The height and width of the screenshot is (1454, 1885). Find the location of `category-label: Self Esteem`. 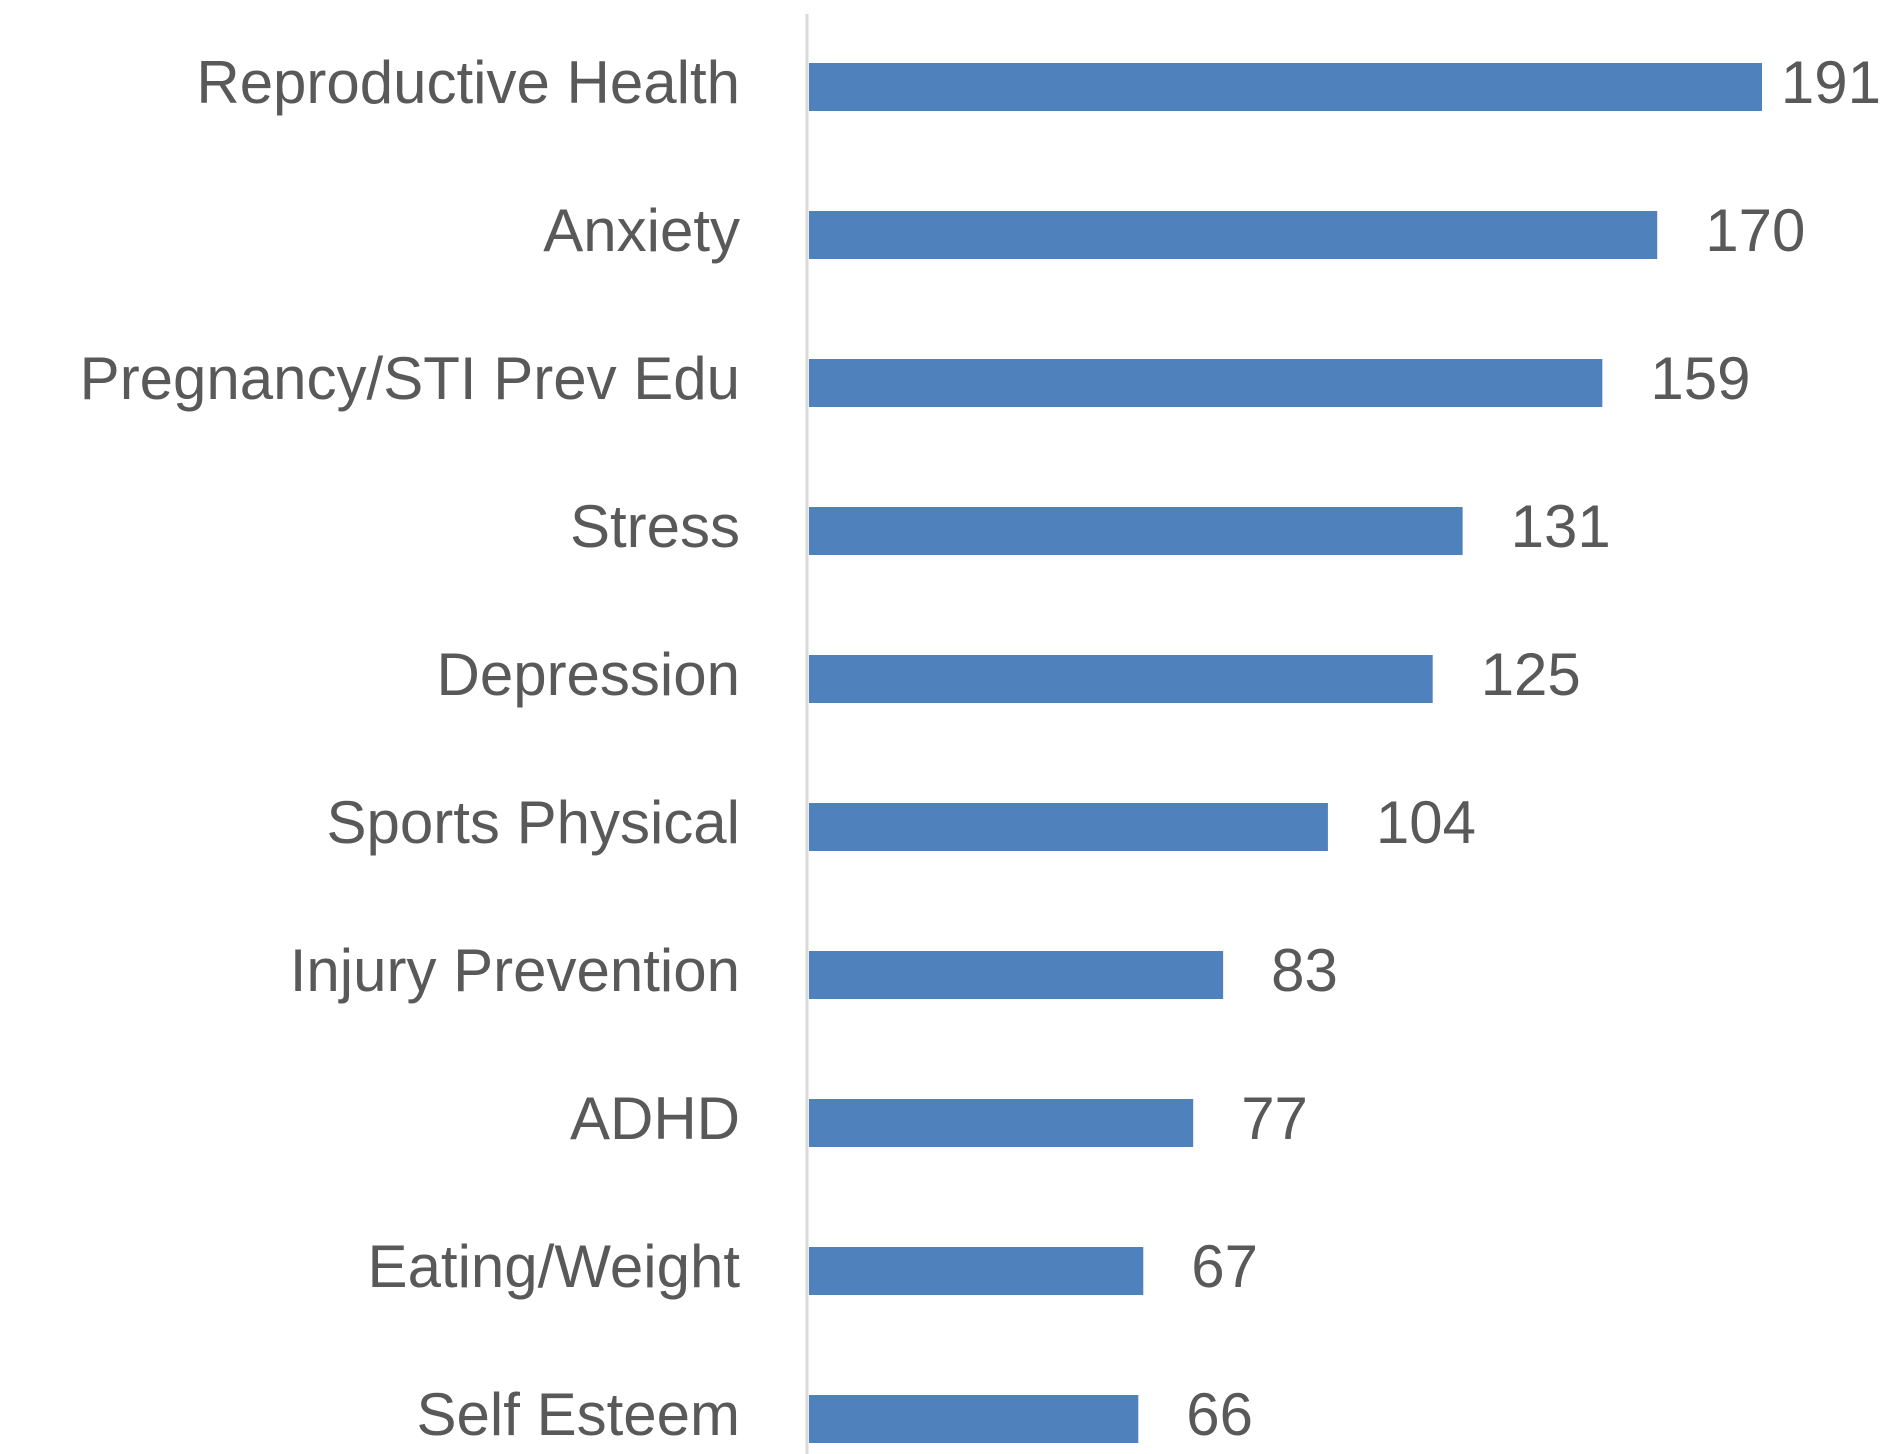

category-label: Self Esteem is located at coordinates (578, 1414).